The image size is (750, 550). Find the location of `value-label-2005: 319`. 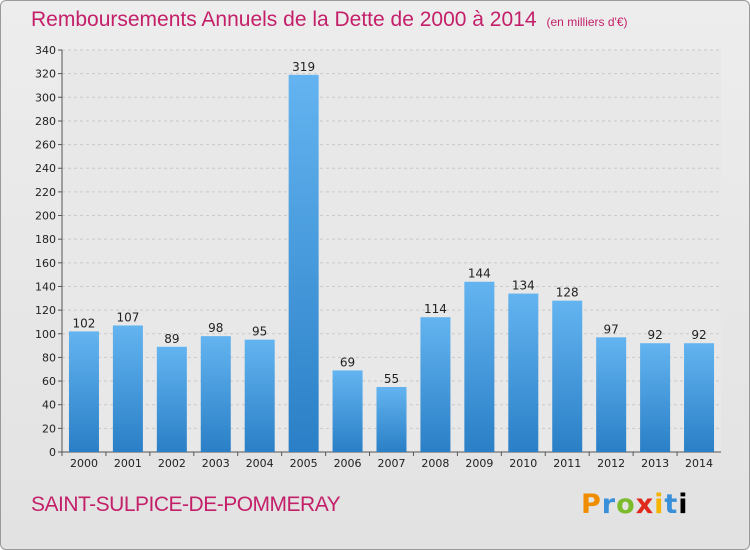

value-label-2005: 319 is located at coordinates (303, 67).